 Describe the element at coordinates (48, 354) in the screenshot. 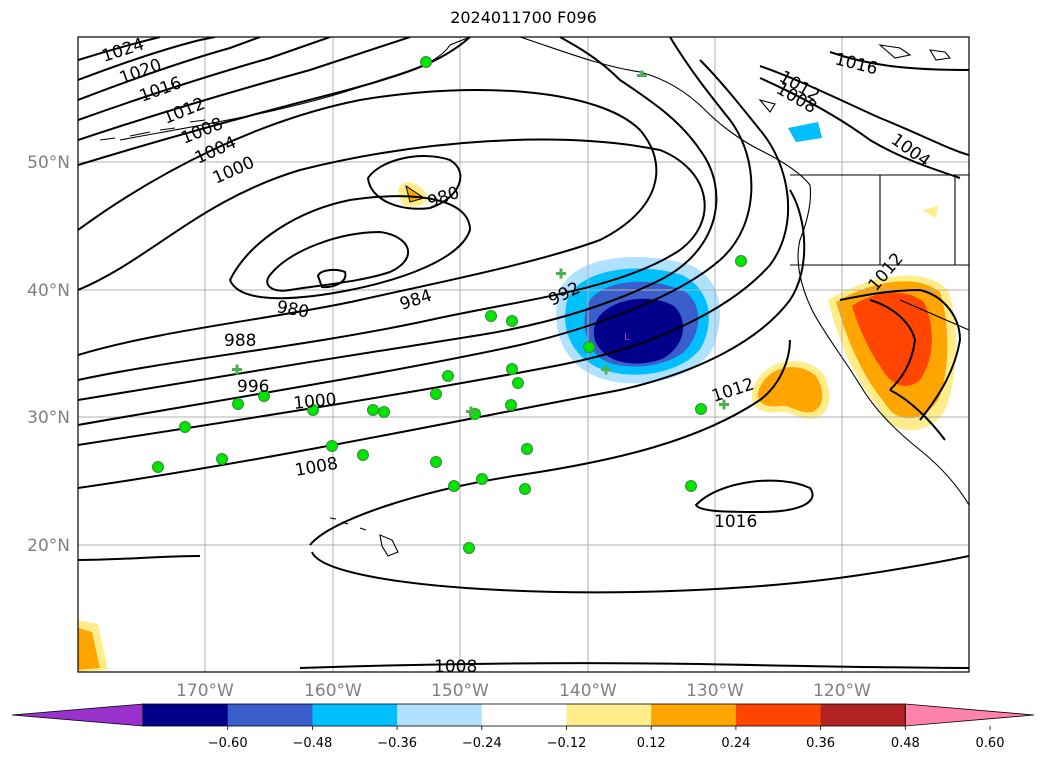

I see `latitude-labels: 50°N 40°N 30°N 20°N` at that location.